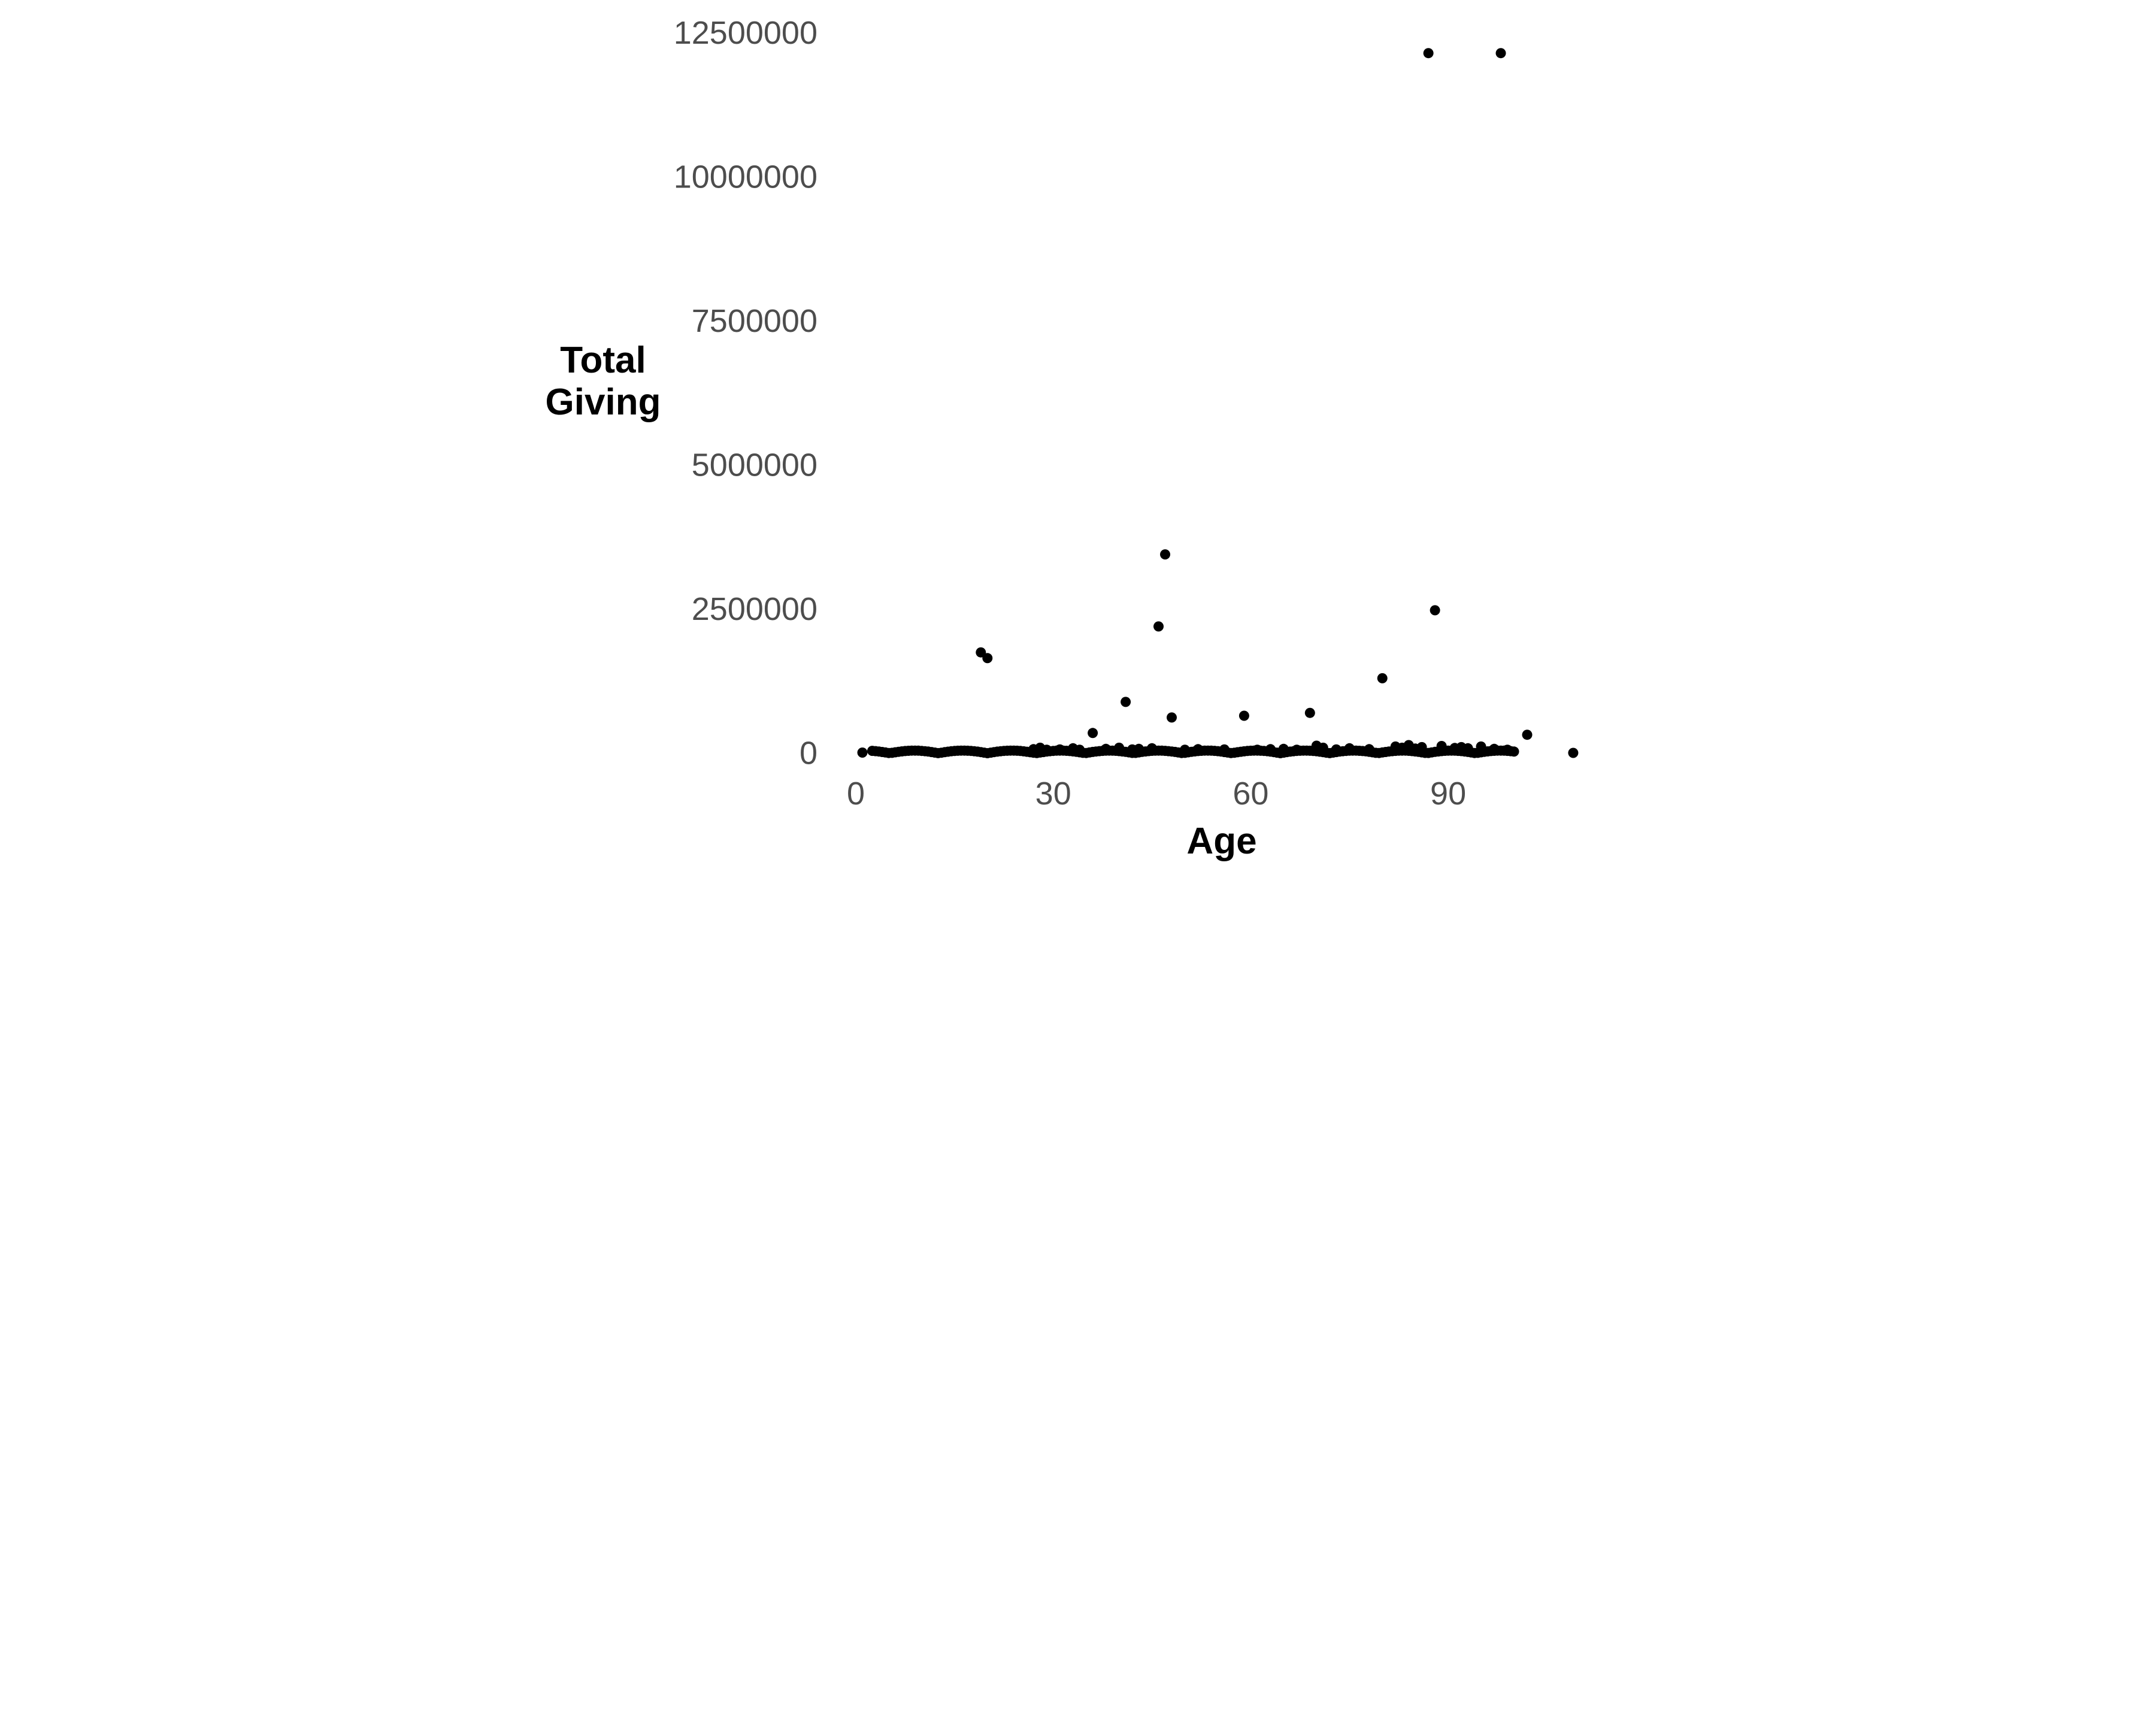  I want to click on x-tick-label-0: 0, so click(856, 794).